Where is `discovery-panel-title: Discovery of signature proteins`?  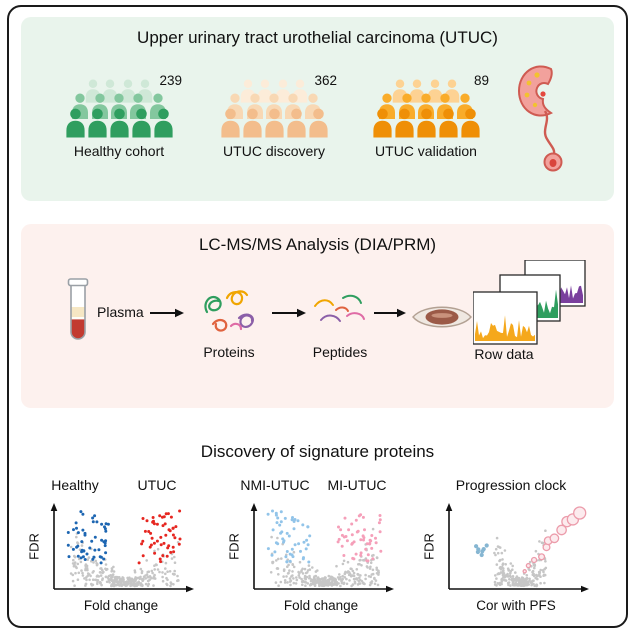
discovery-panel-title: Discovery of signature proteins is located at coordinates (317, 451).